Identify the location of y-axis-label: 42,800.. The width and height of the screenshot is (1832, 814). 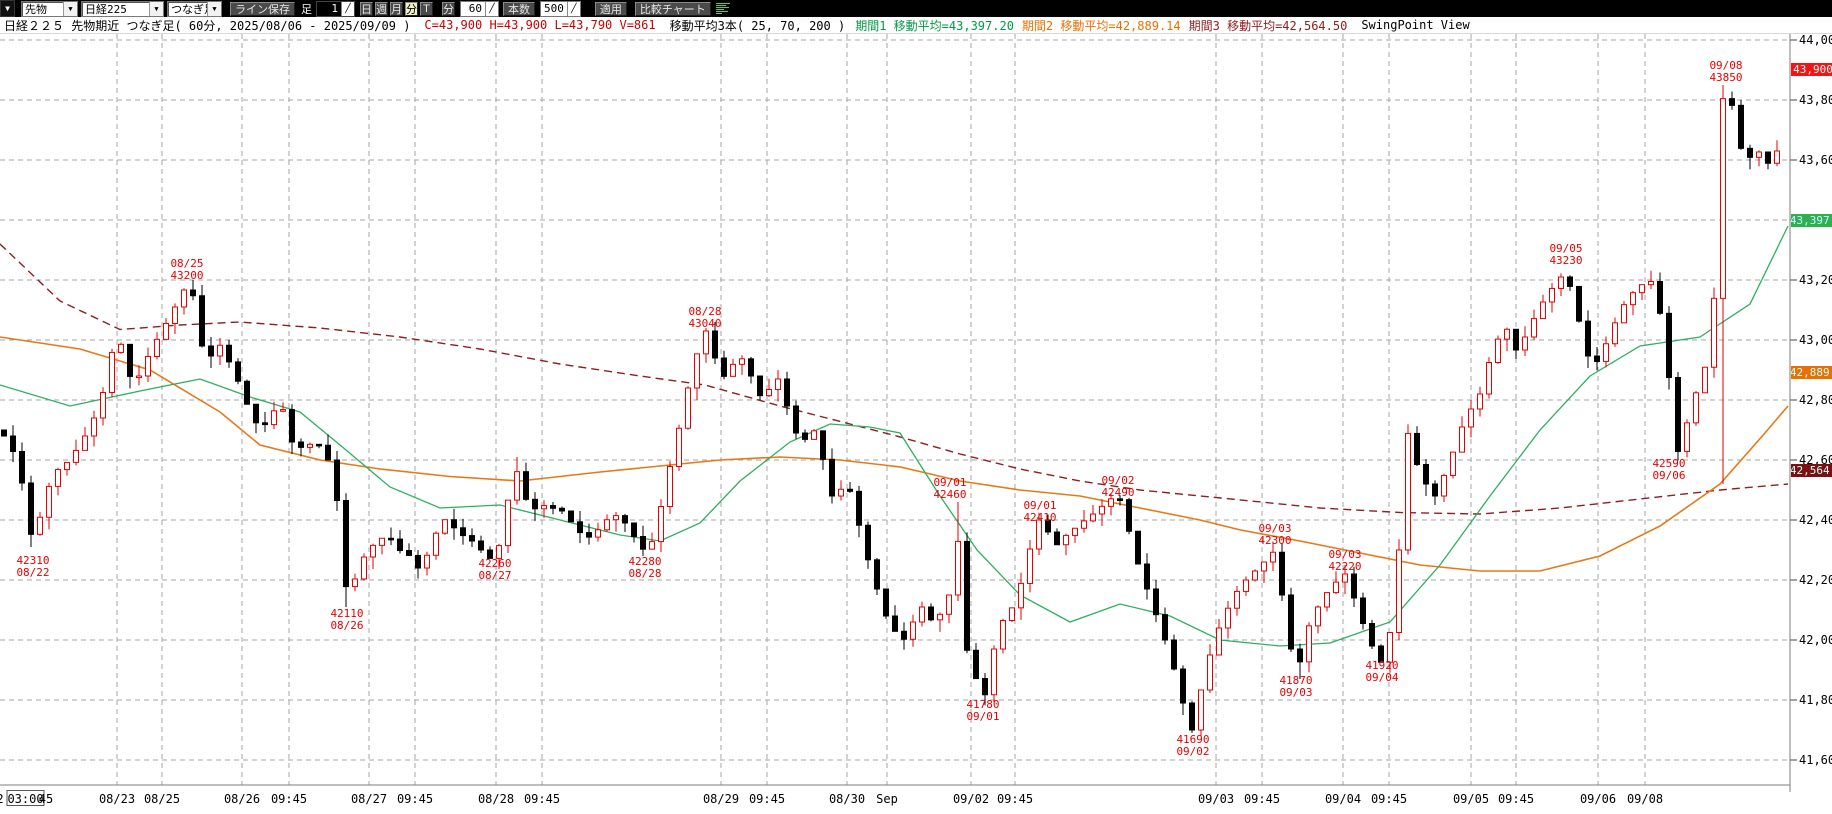
(1815, 400).